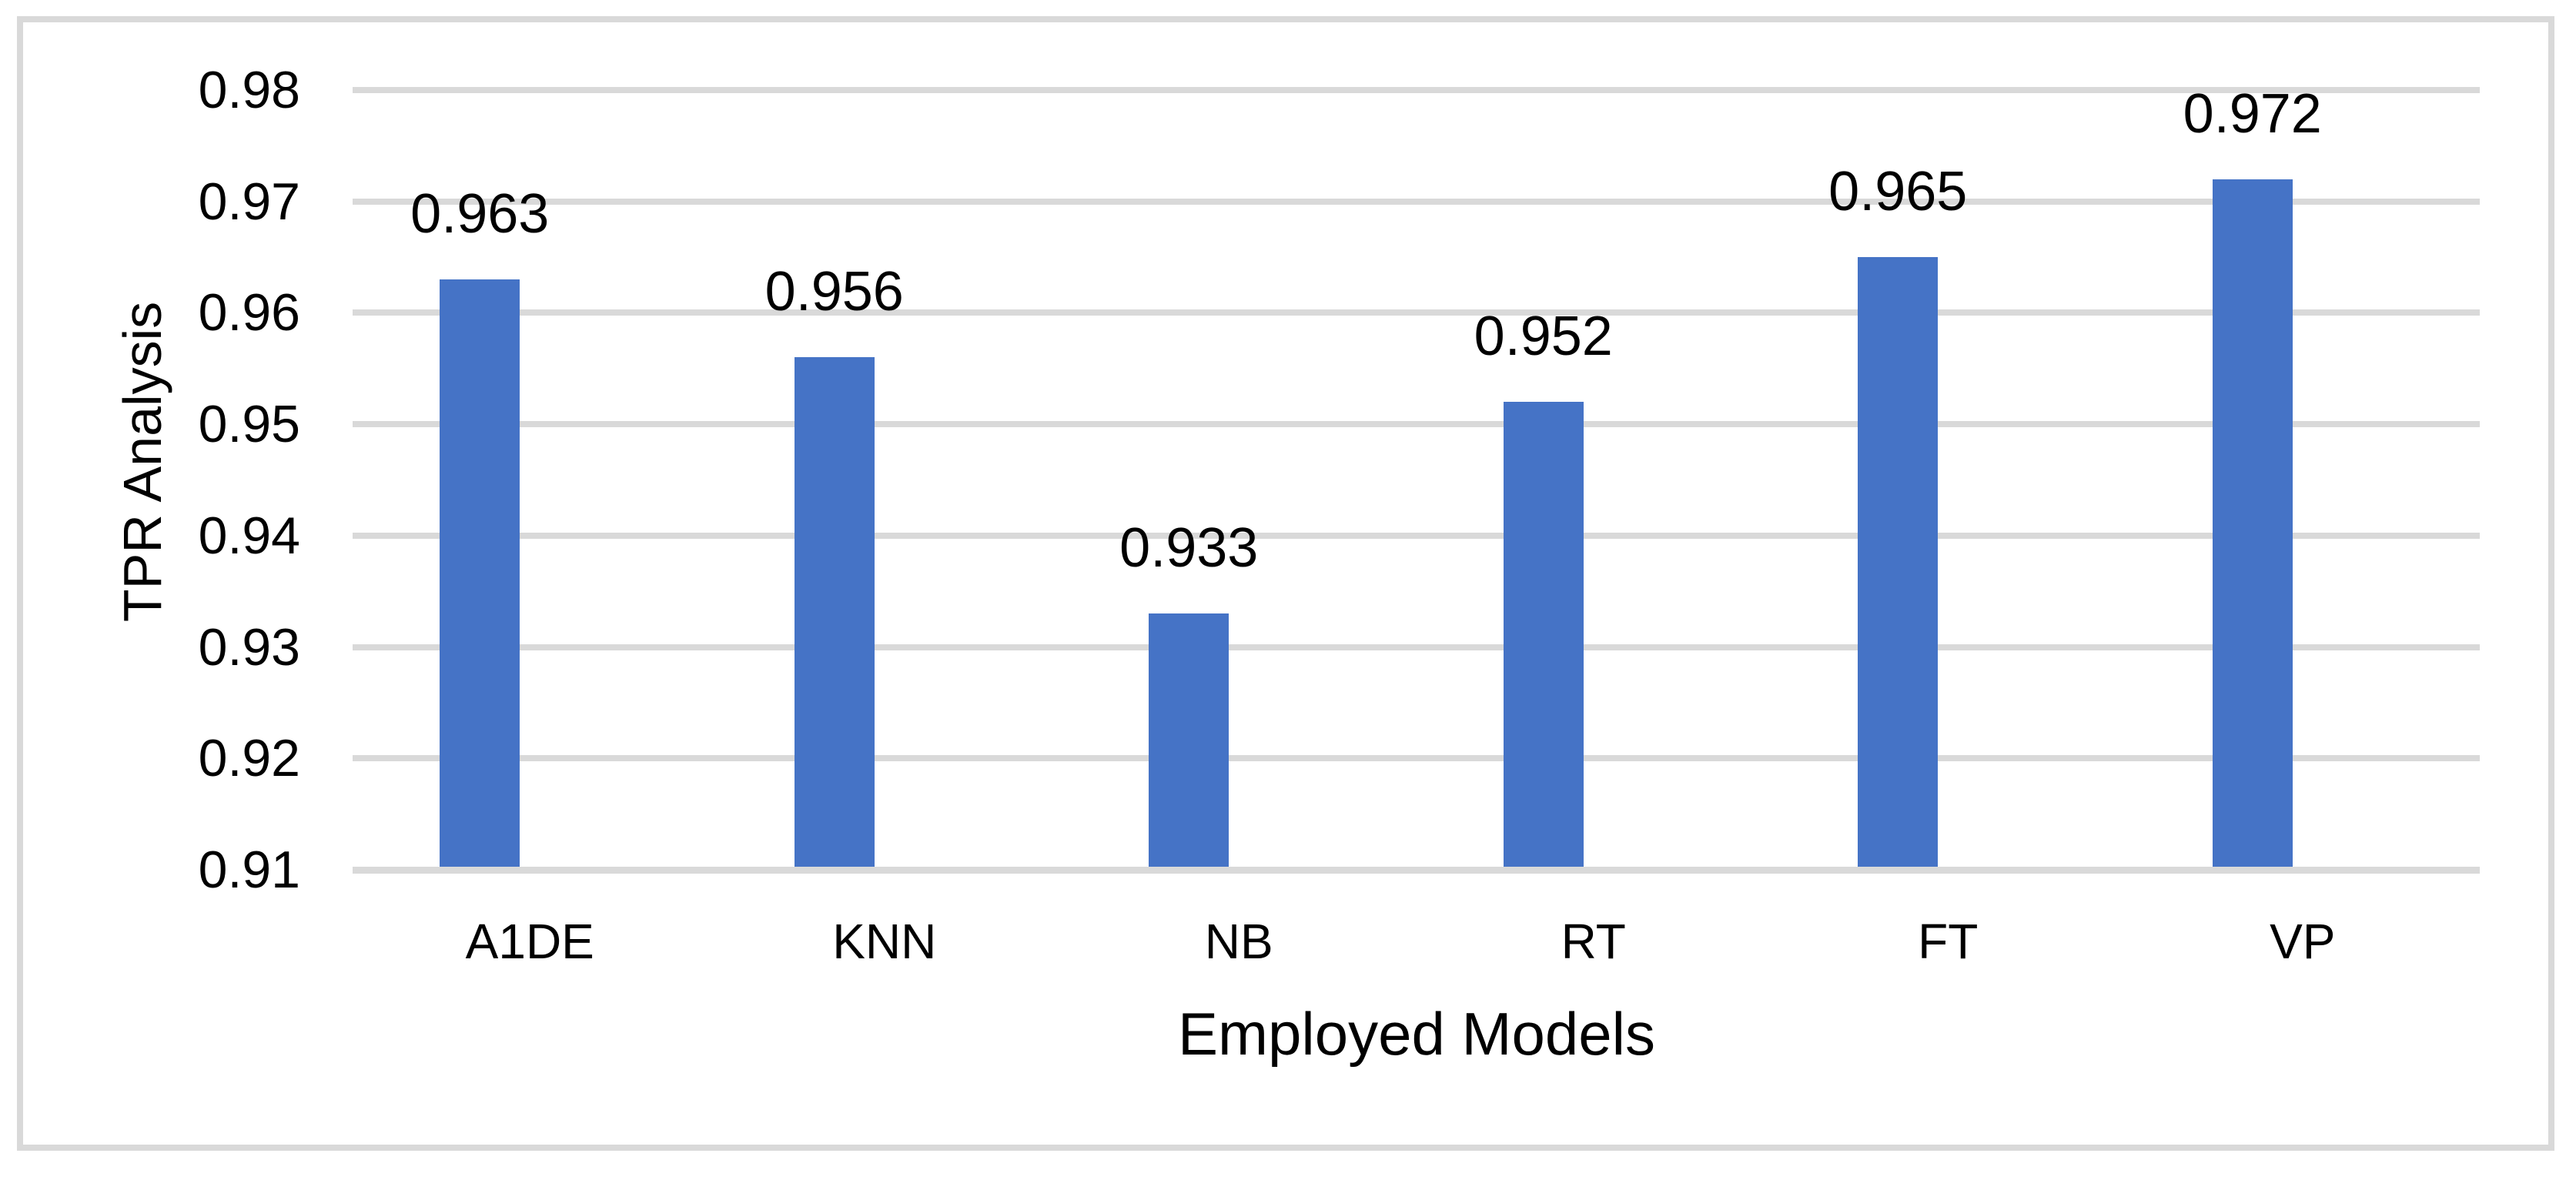  Describe the element at coordinates (249, 313) in the screenshot. I see `y-tick-label: 0.96` at that location.